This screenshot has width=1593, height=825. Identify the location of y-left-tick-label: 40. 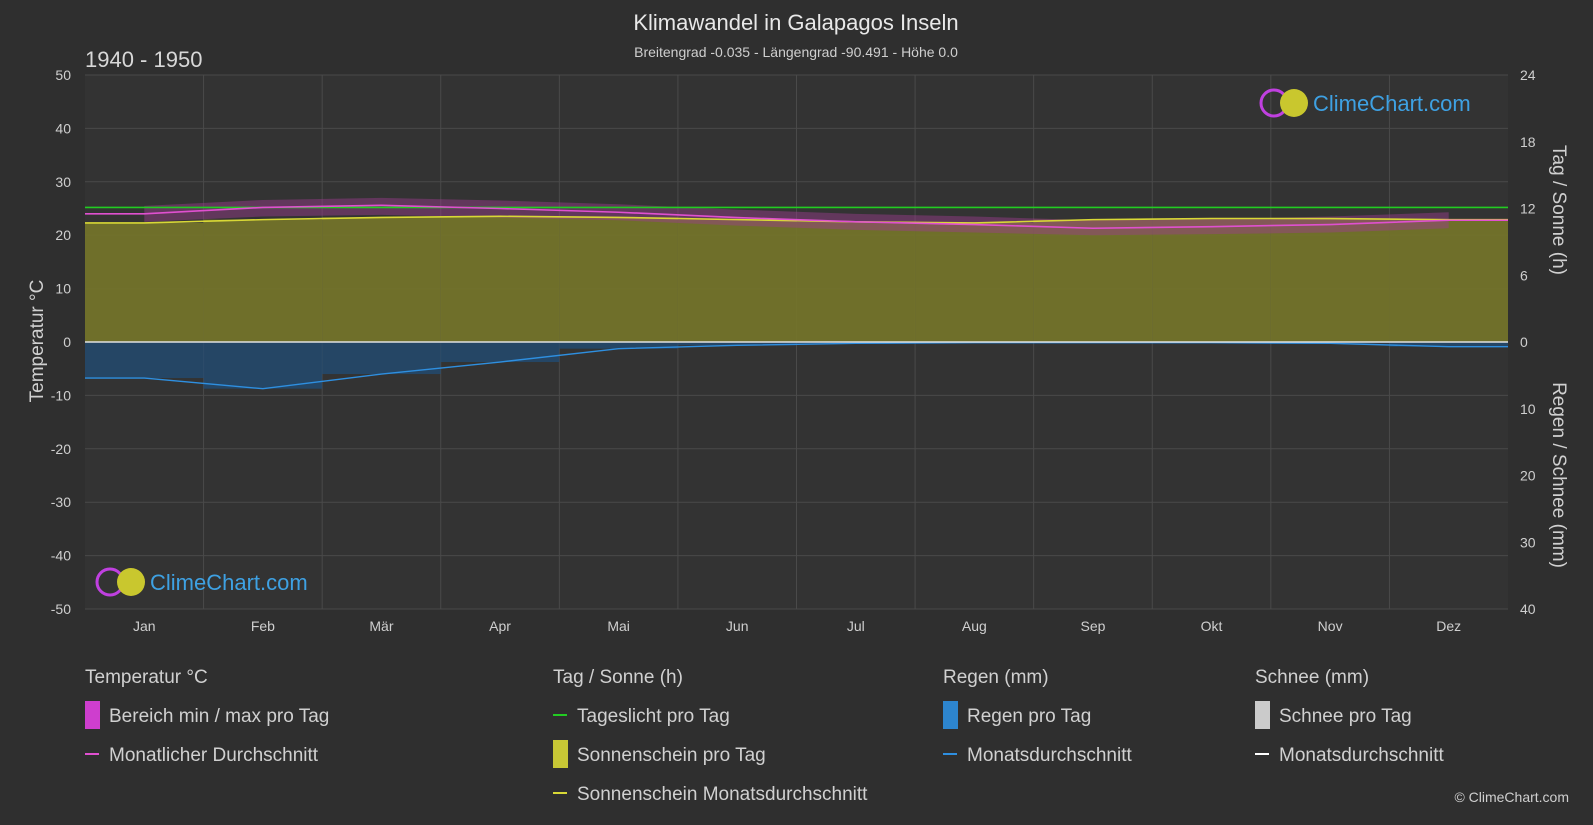
(63, 128).